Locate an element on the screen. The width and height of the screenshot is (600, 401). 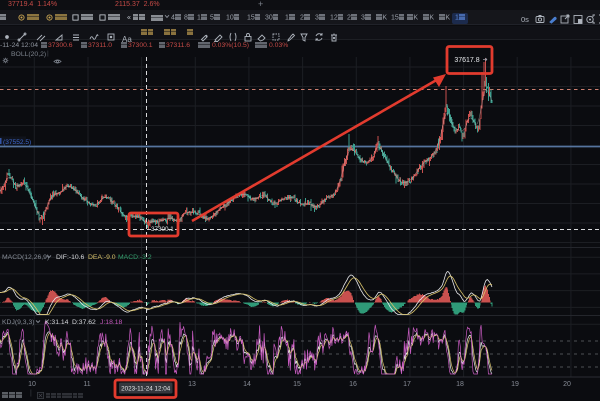
svg-text: MACD:-3.2 is located at coordinates (135, 257).